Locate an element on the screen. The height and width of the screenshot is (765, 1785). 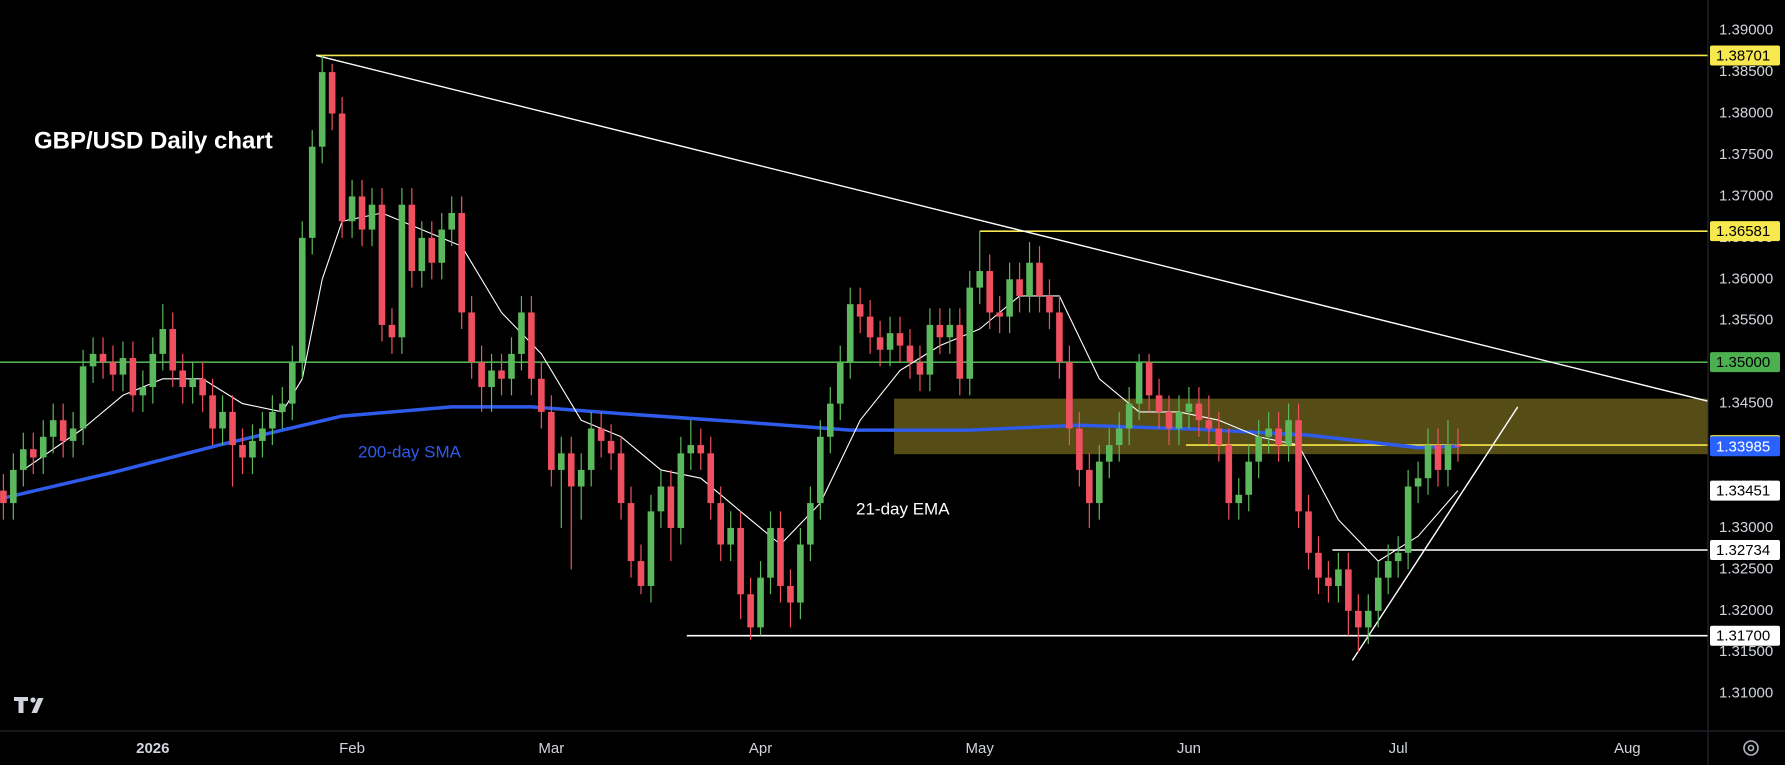
price-label: 1.33985 is located at coordinates (1743, 446).